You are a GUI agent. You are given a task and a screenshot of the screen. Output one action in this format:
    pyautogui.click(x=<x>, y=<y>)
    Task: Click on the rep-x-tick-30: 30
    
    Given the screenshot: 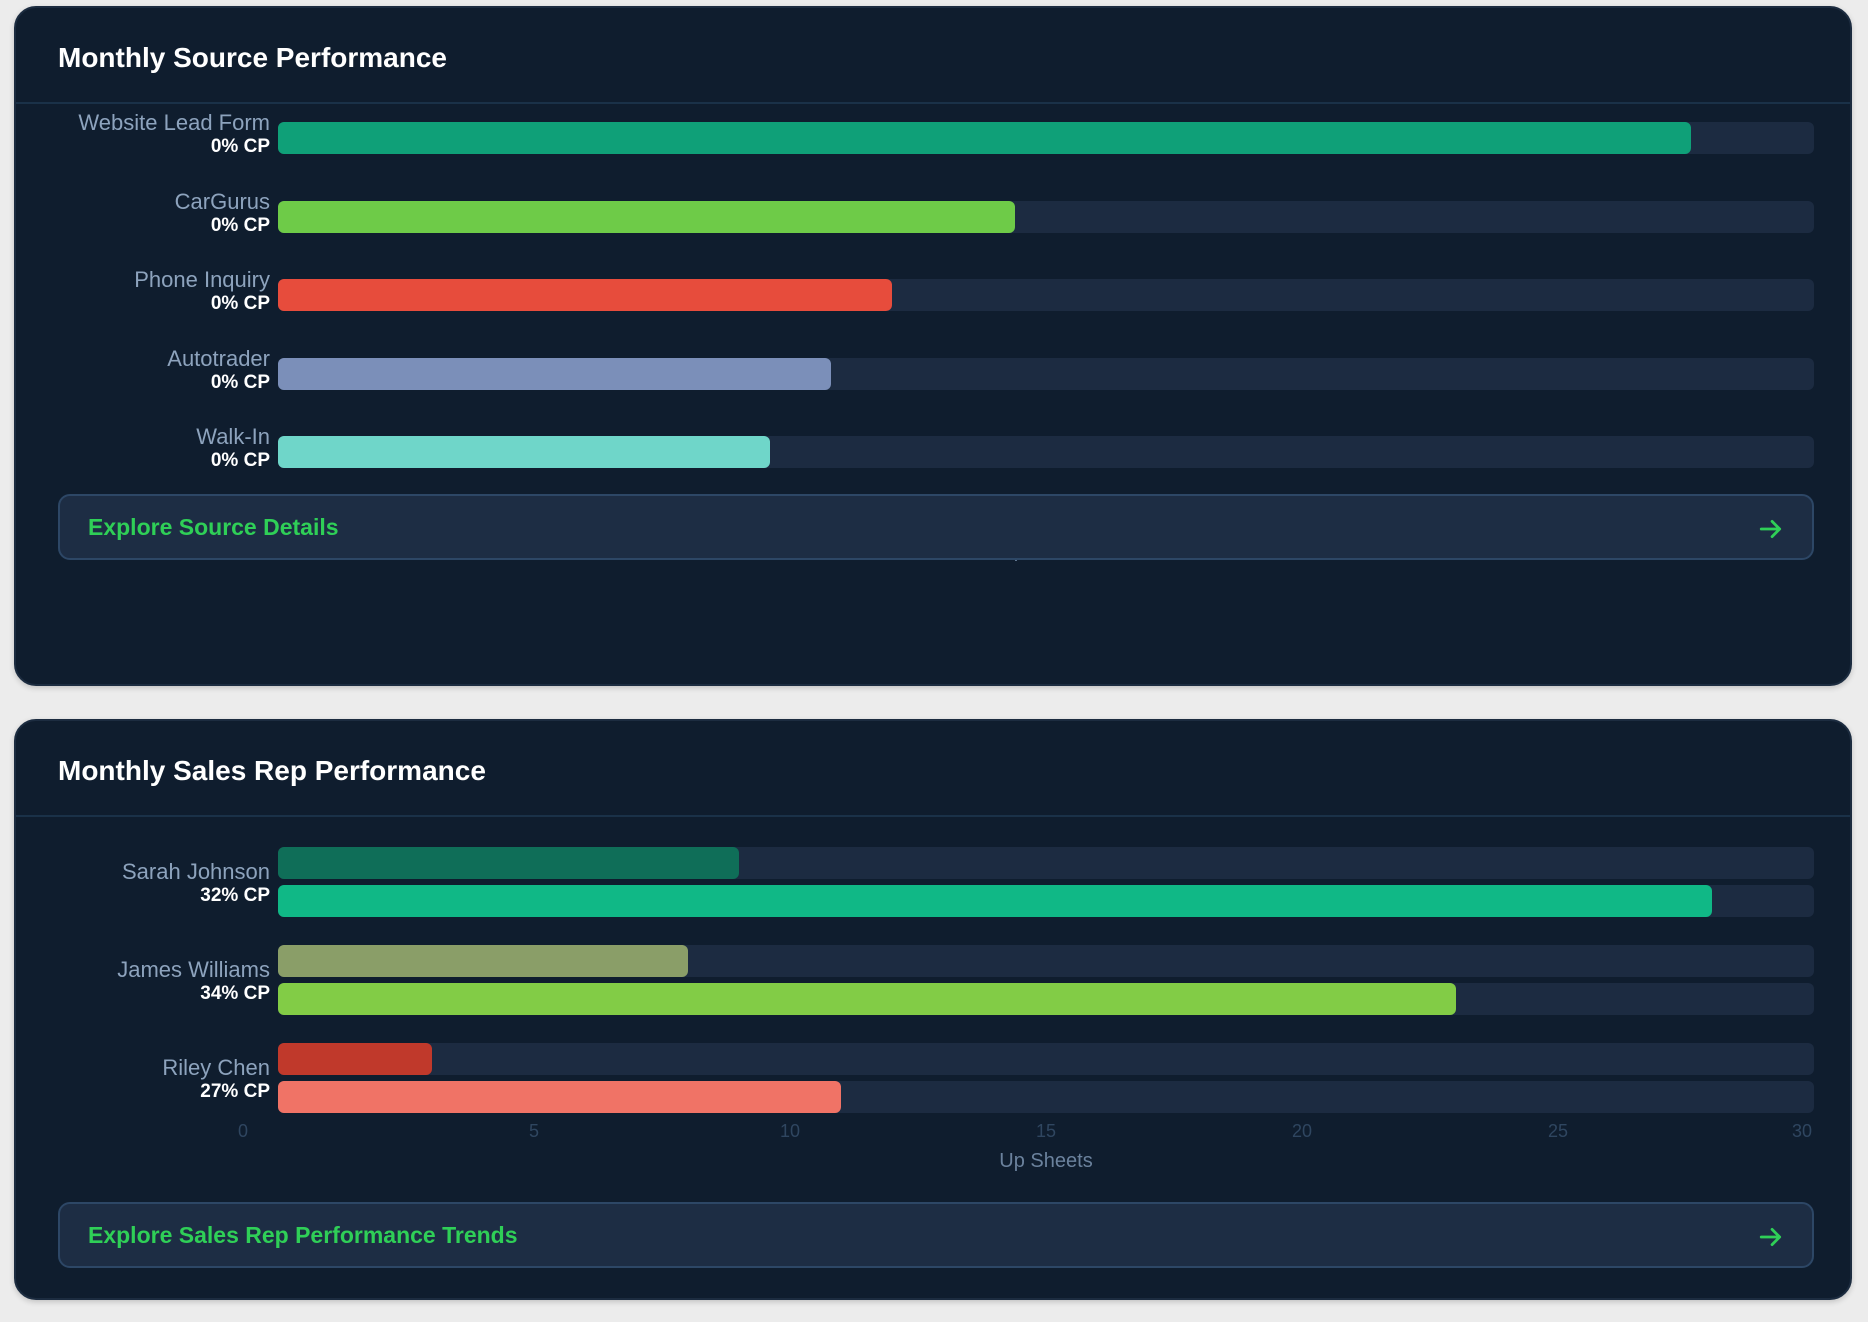 What is the action you would take?
    pyautogui.click(x=1802, y=1131)
    